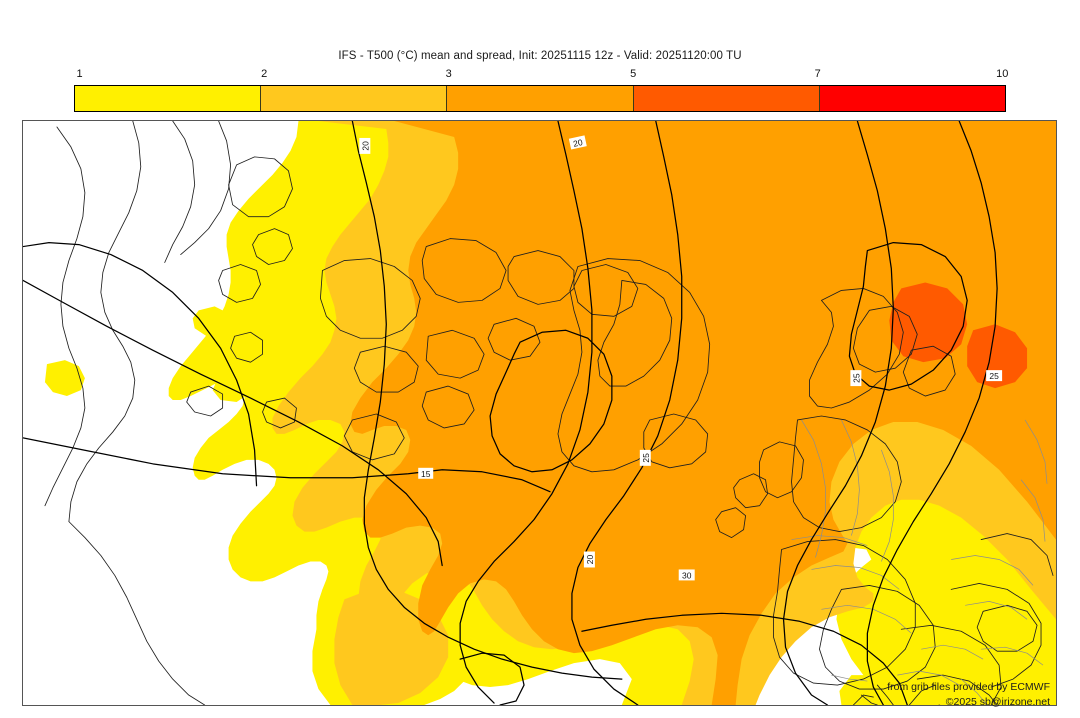 Image resolution: width=1080 pixels, height=718 pixels. I want to click on contour-label-25-c: 25, so click(994, 376).